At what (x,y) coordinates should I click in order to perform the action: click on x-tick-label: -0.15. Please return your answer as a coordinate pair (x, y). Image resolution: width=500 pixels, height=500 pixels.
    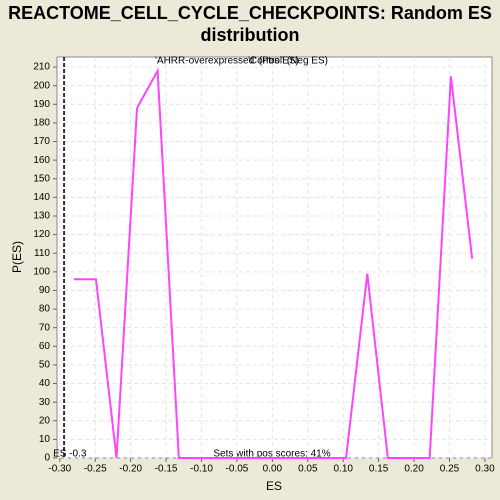
    Looking at the image, I should click on (166, 469).